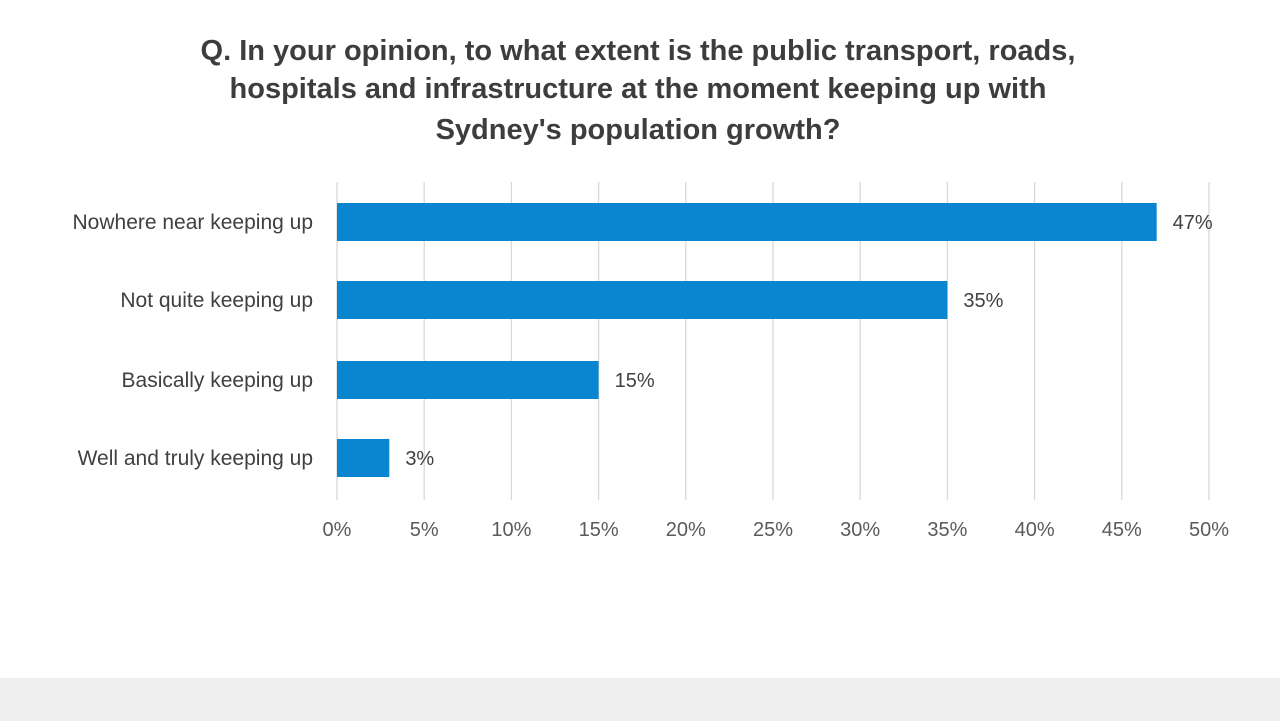 This screenshot has width=1280, height=721. Describe the element at coordinates (193, 222) in the screenshot. I see `category-label: Nowhere near keeping up` at that location.